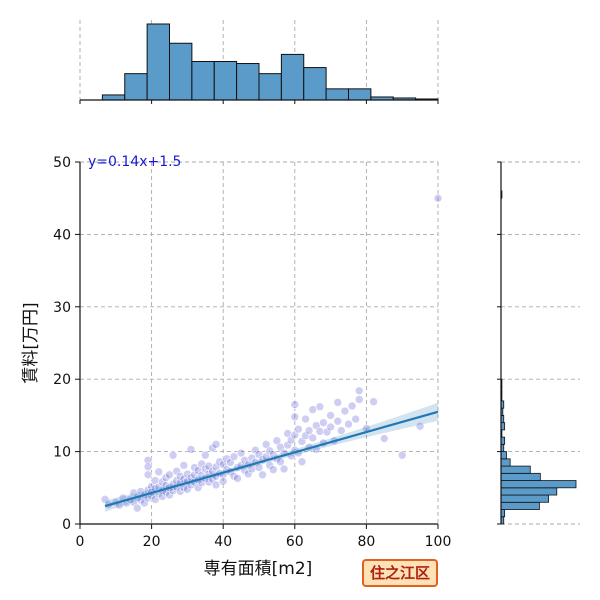  What do you see at coordinates (366, 542) in the screenshot?
I see `x-tick-label: 80` at bounding box center [366, 542].